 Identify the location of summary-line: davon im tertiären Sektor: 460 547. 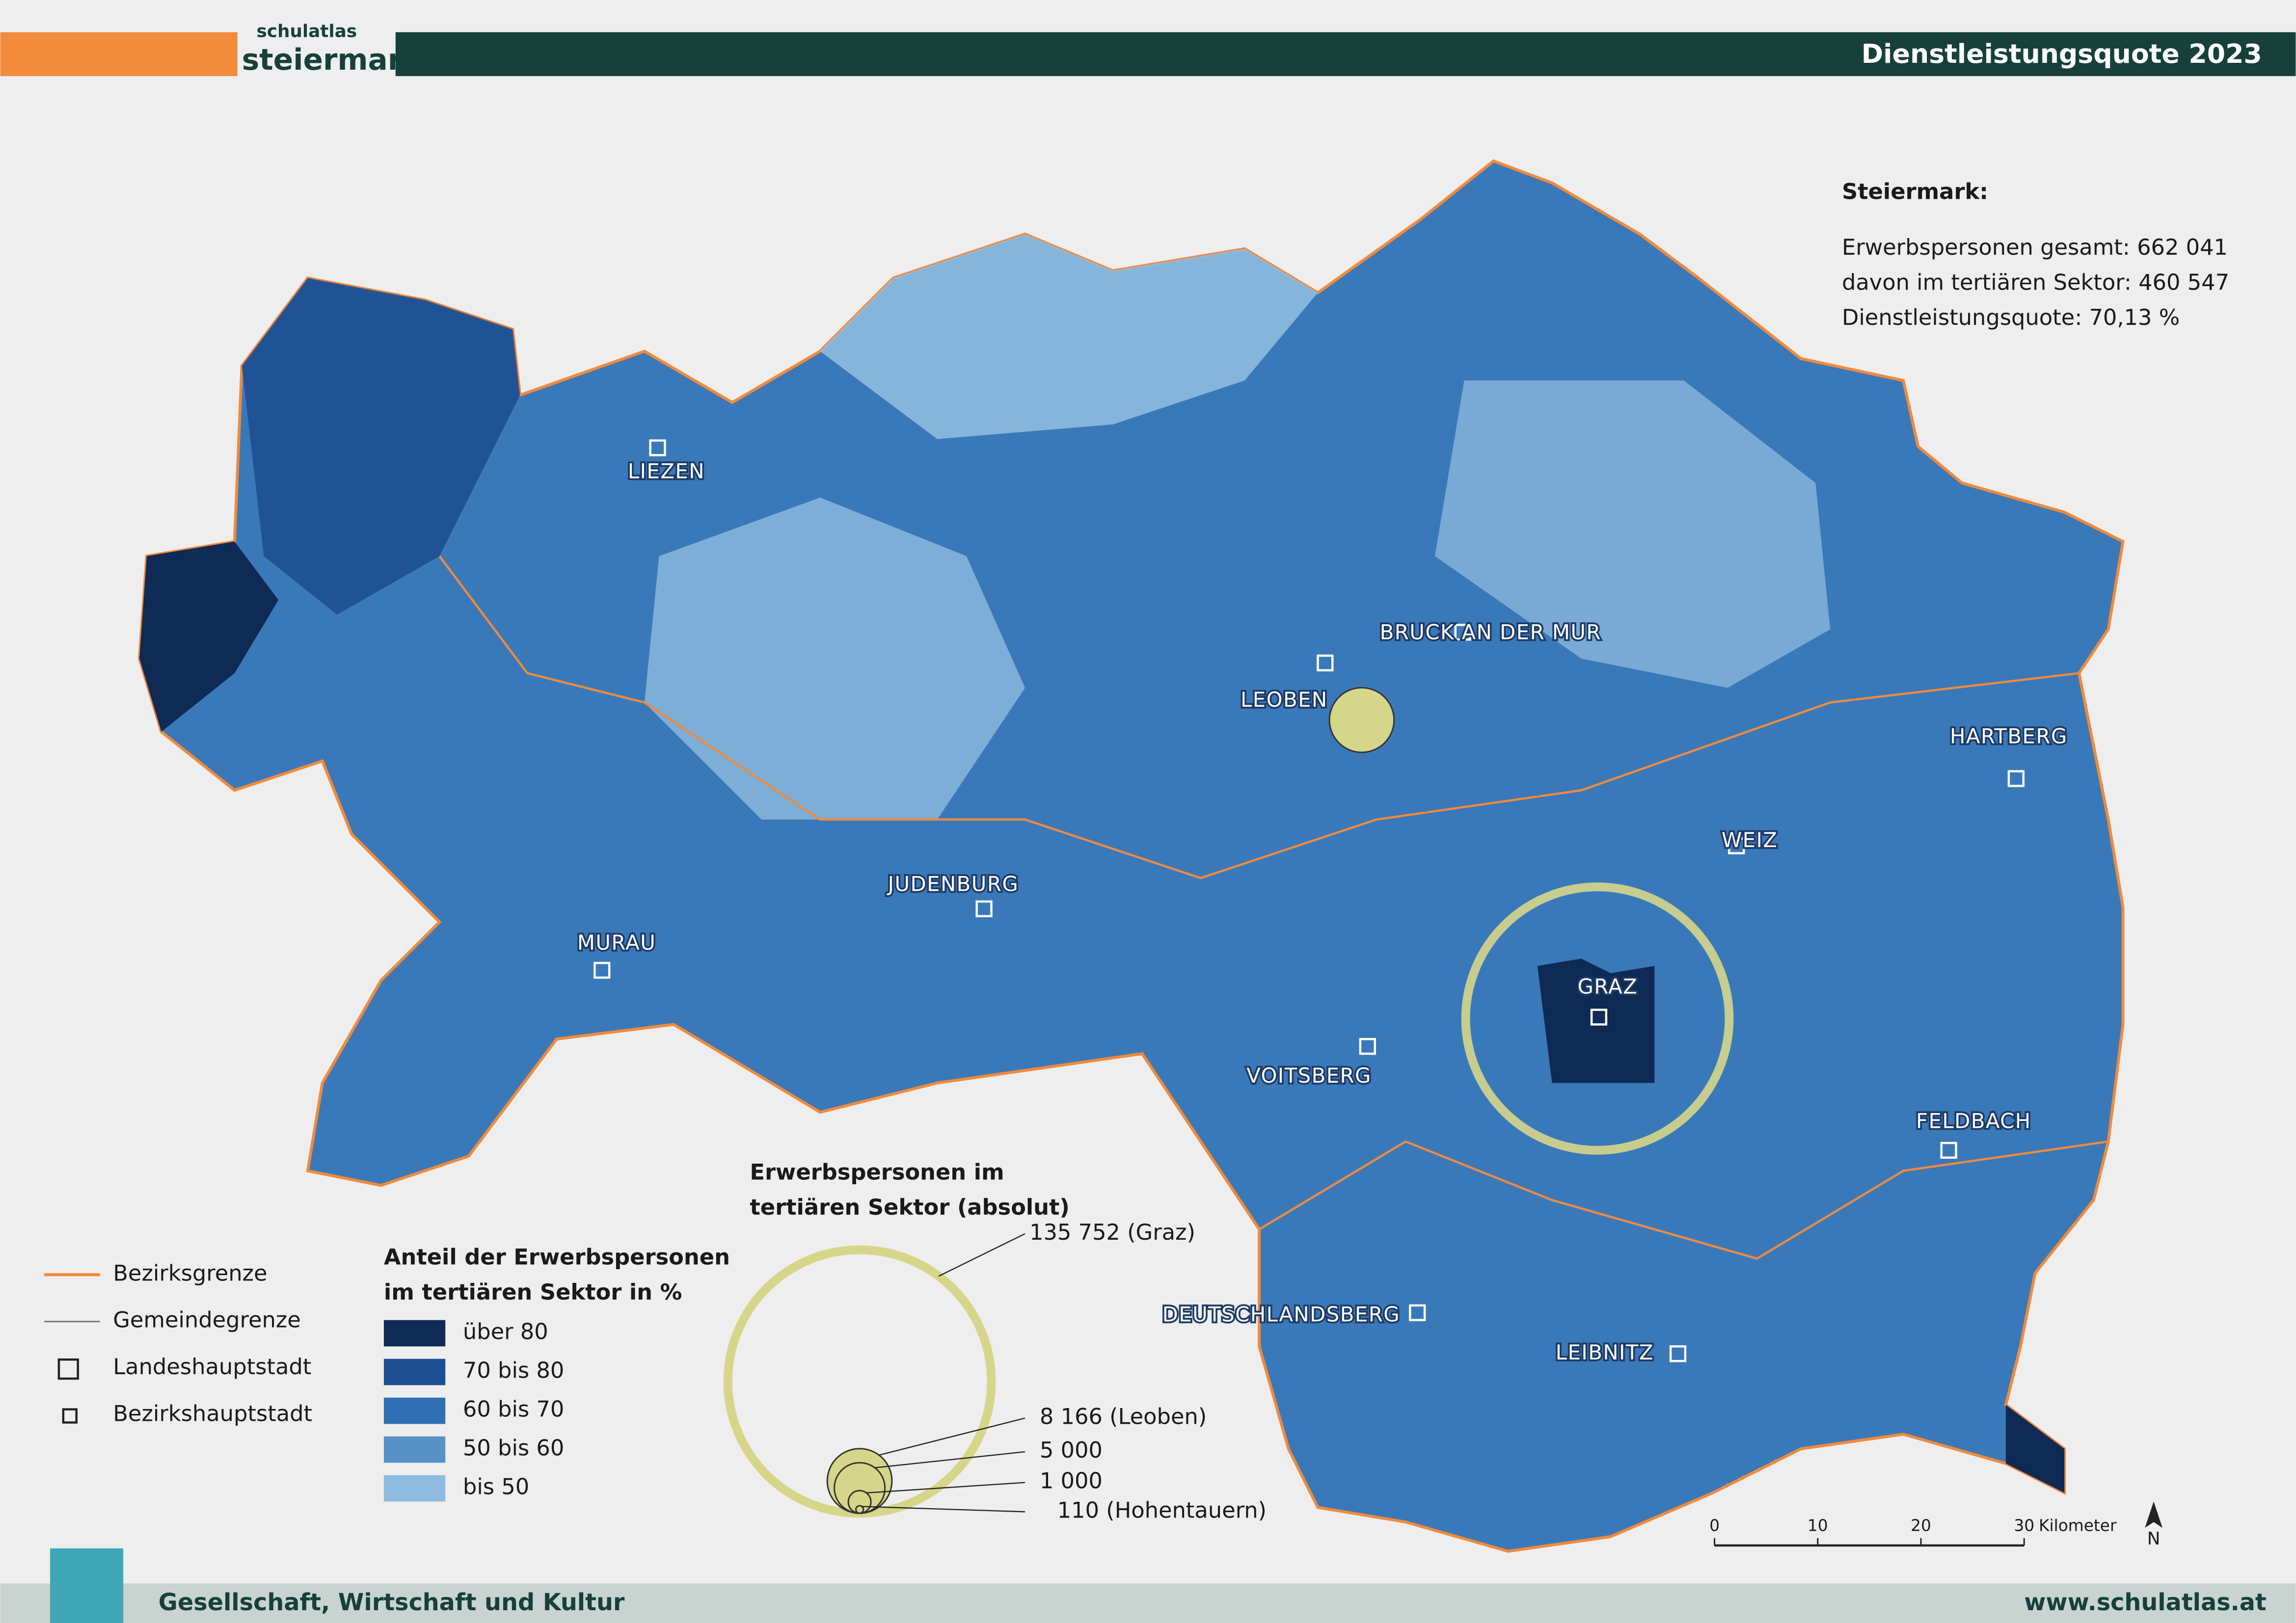
(2035, 282).